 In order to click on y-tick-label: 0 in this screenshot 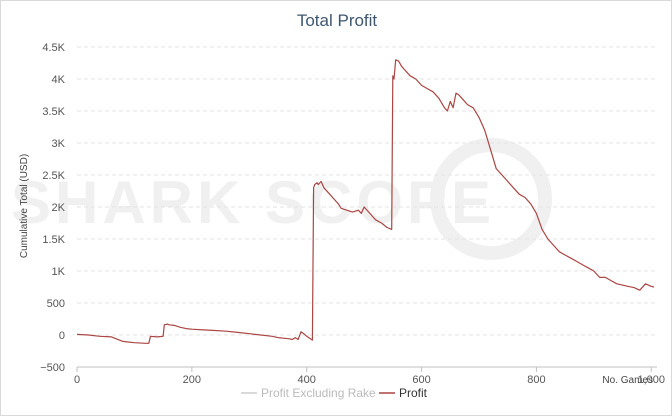, I will do `click(62, 336)`.